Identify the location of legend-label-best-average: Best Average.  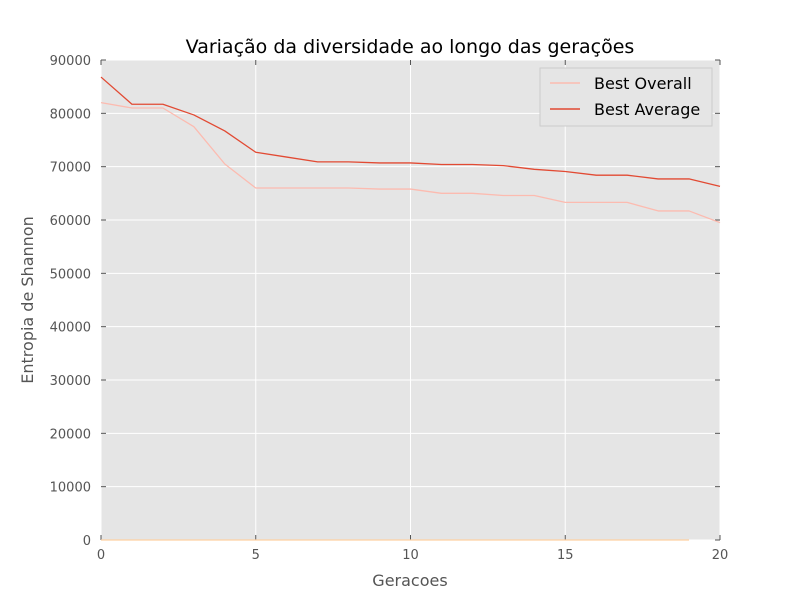
(647, 109).